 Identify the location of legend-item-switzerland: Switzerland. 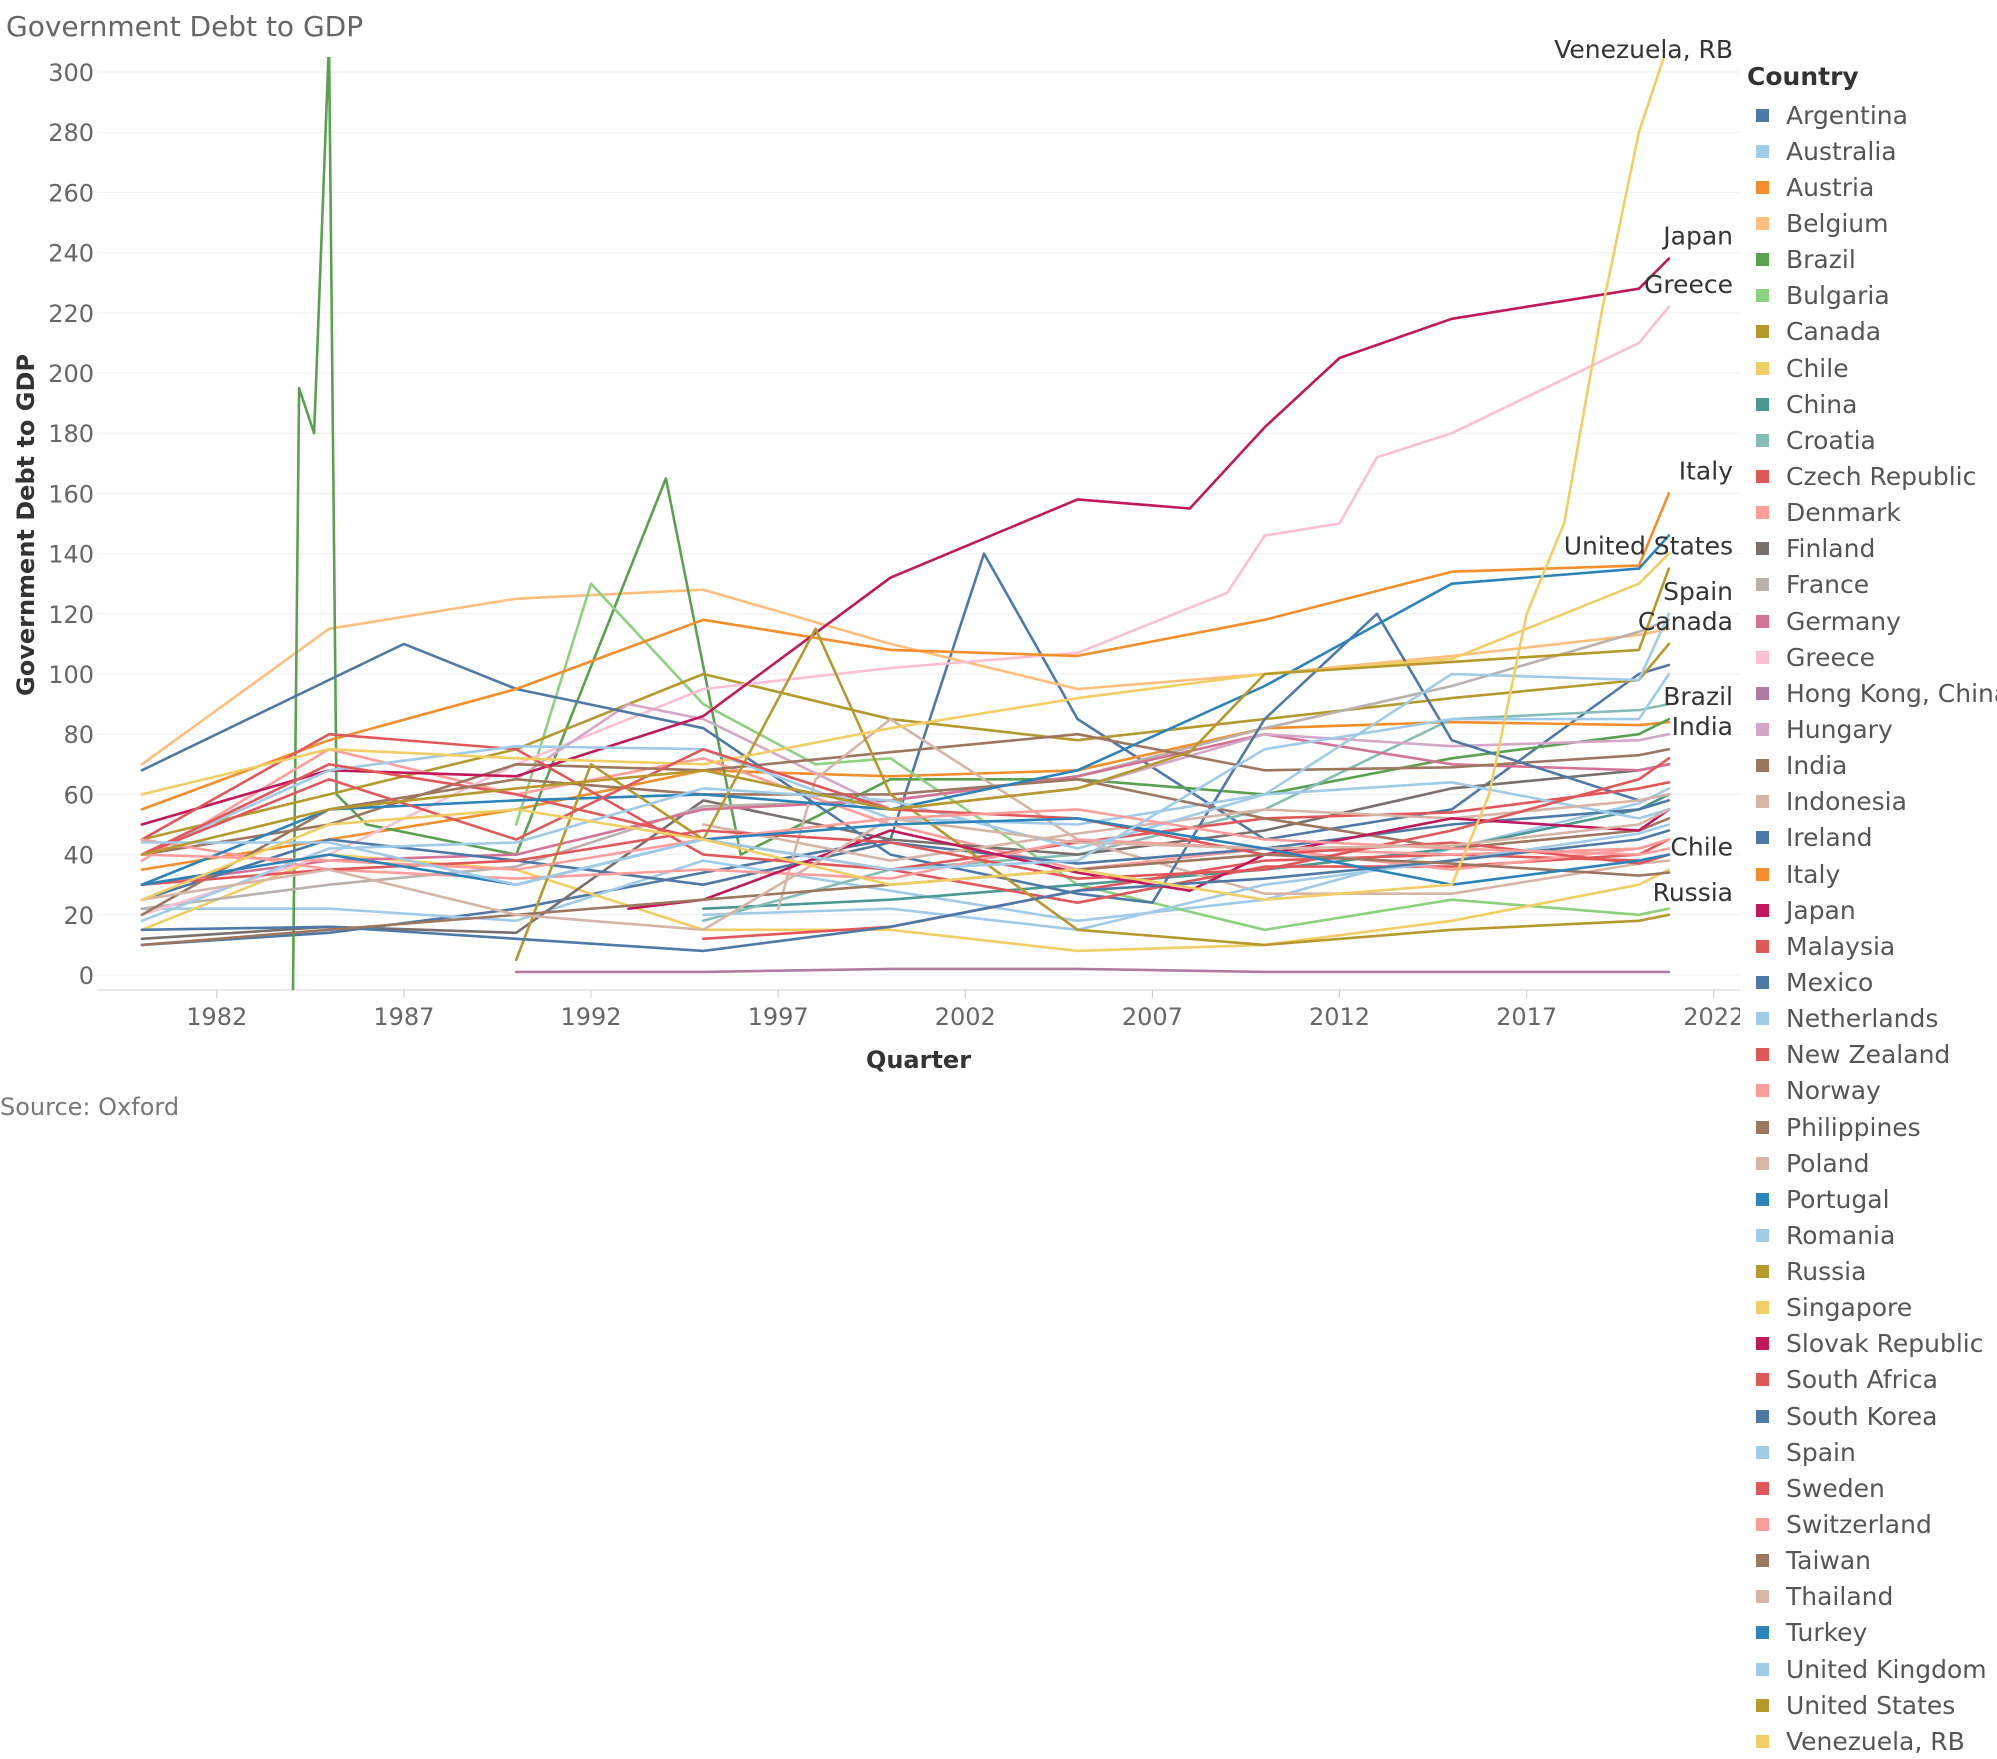
(1872, 1524).